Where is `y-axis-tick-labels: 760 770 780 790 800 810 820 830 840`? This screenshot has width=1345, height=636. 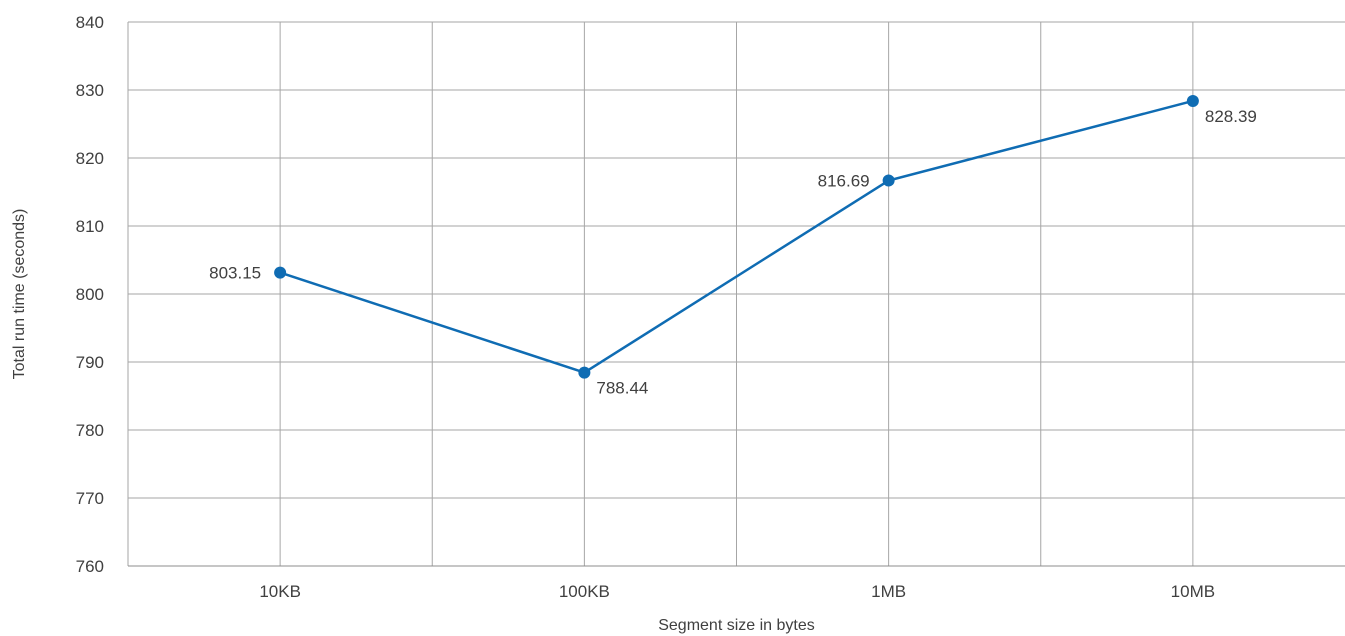 y-axis-tick-labels: 760 770 780 790 800 810 820 830 840 is located at coordinates (90, 294).